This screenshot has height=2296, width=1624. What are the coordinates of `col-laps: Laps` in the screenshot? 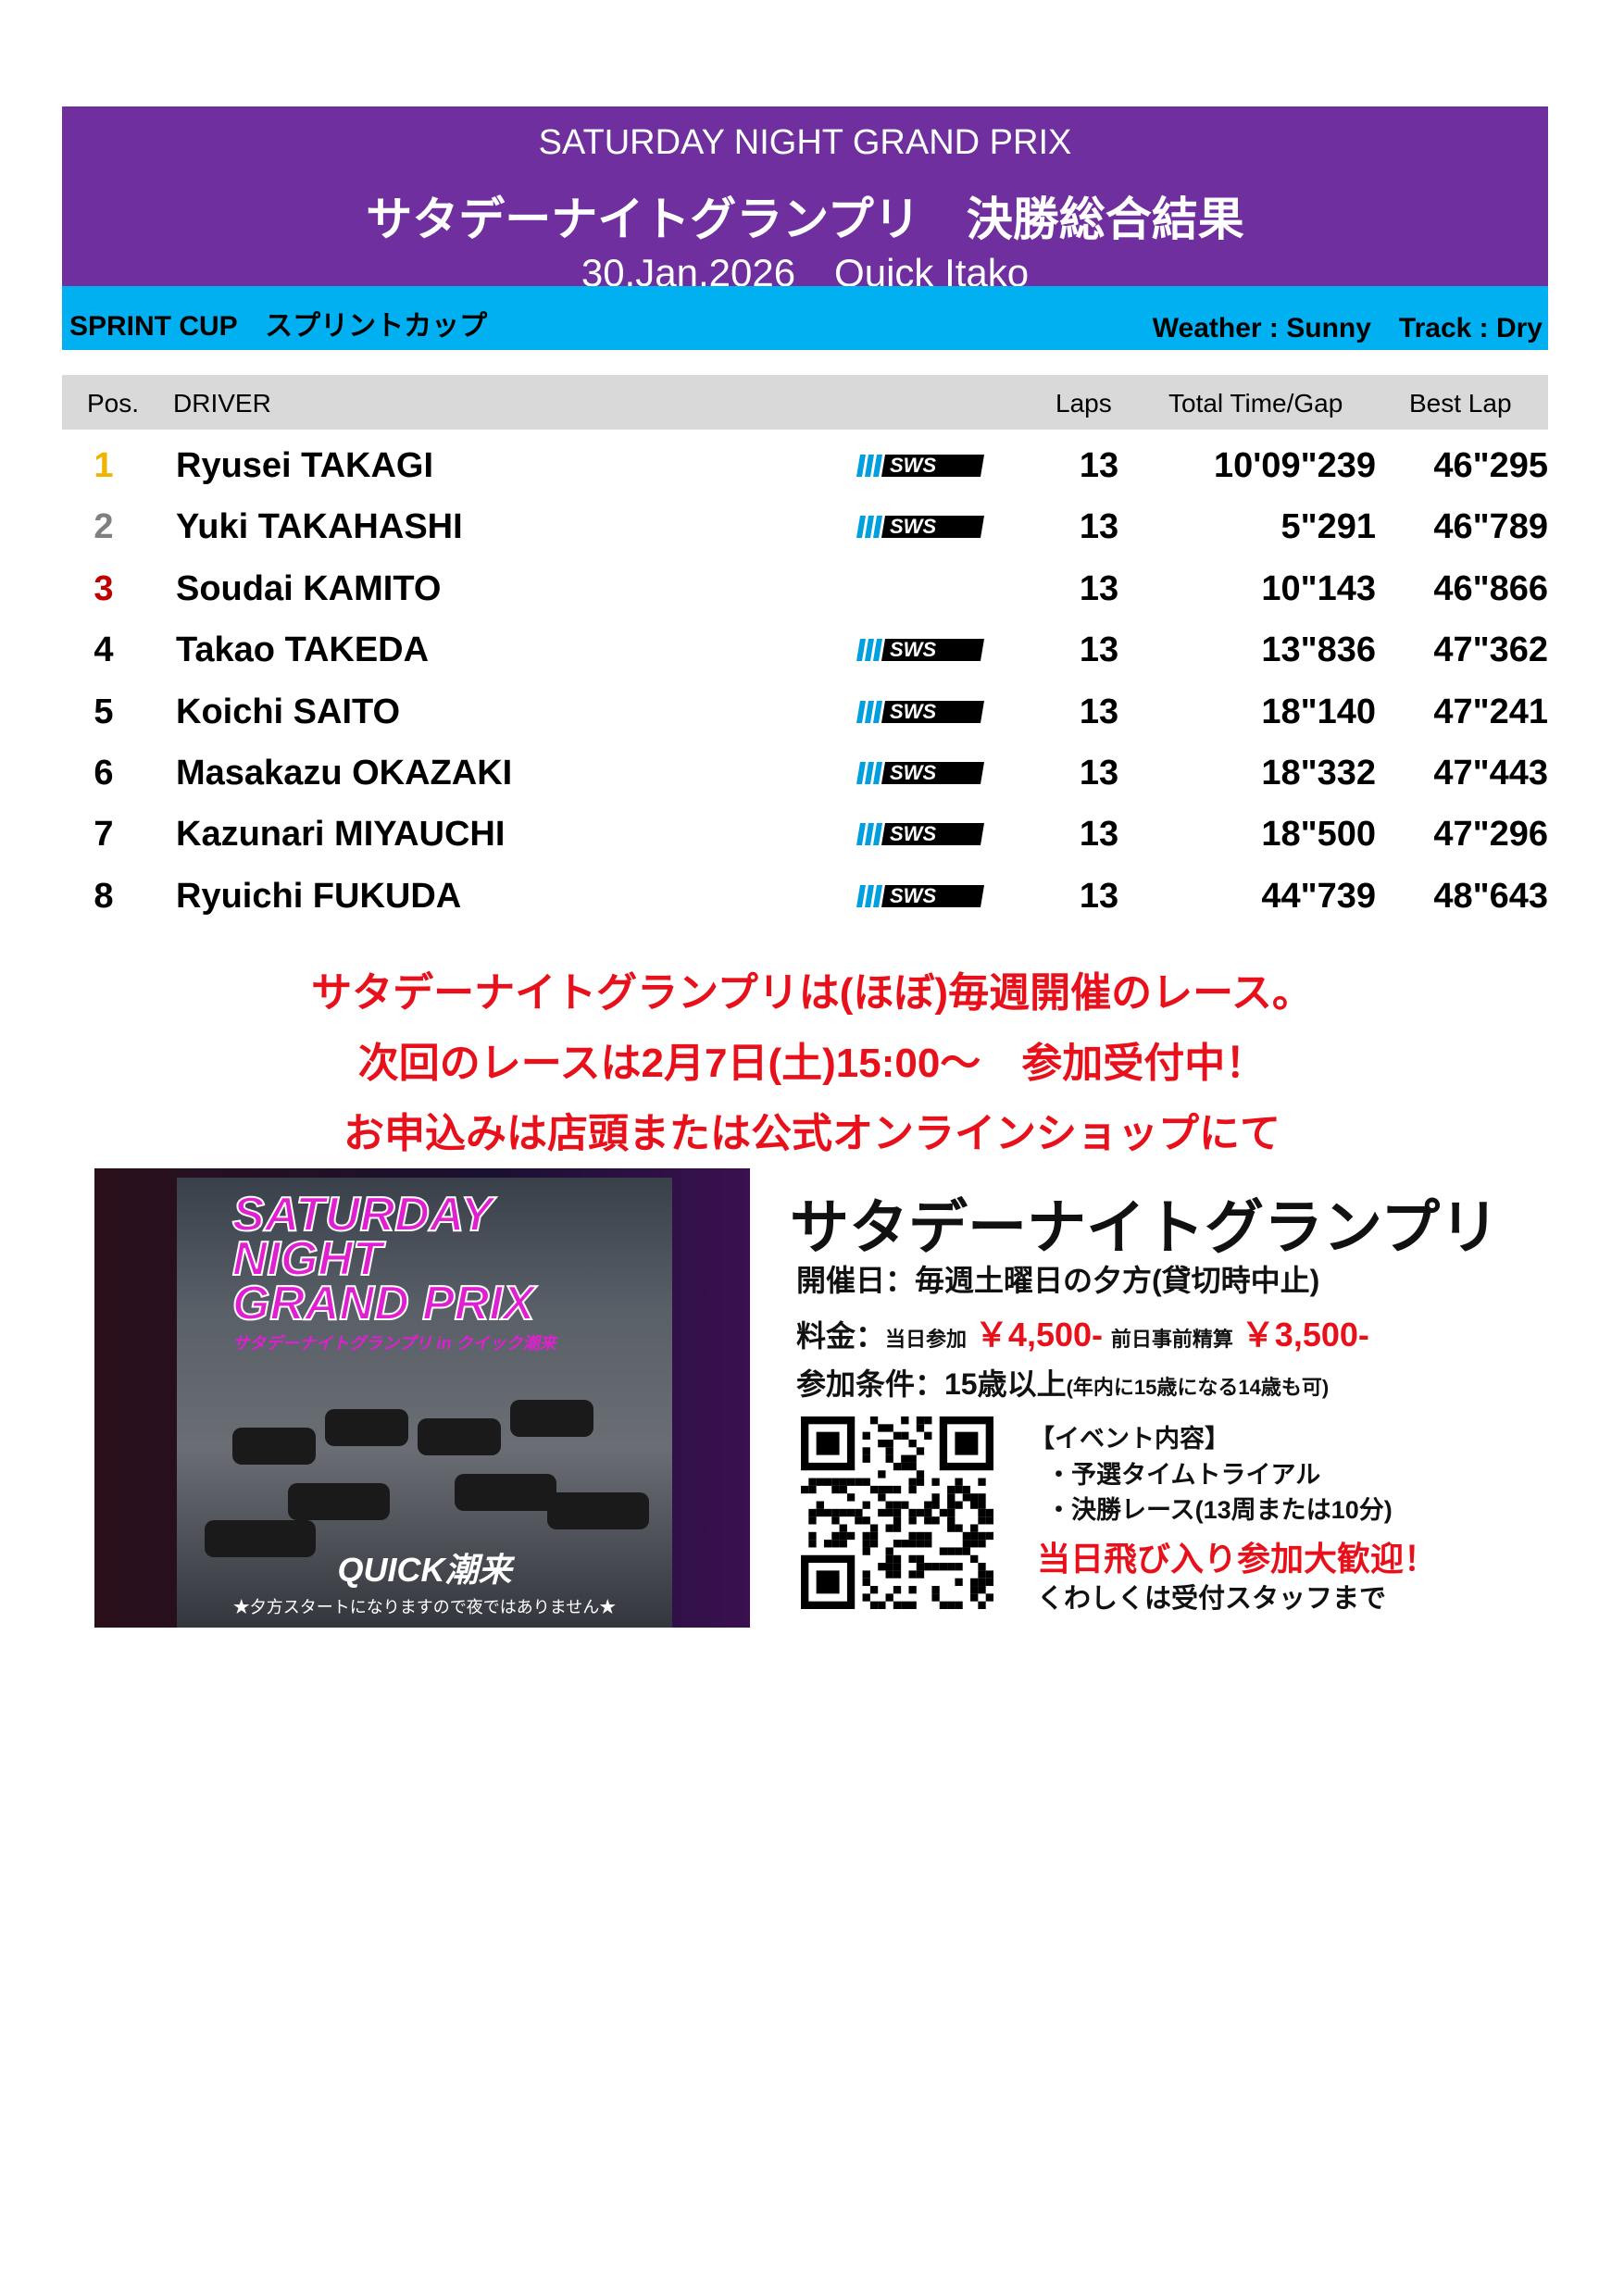 It's located at (1084, 403).